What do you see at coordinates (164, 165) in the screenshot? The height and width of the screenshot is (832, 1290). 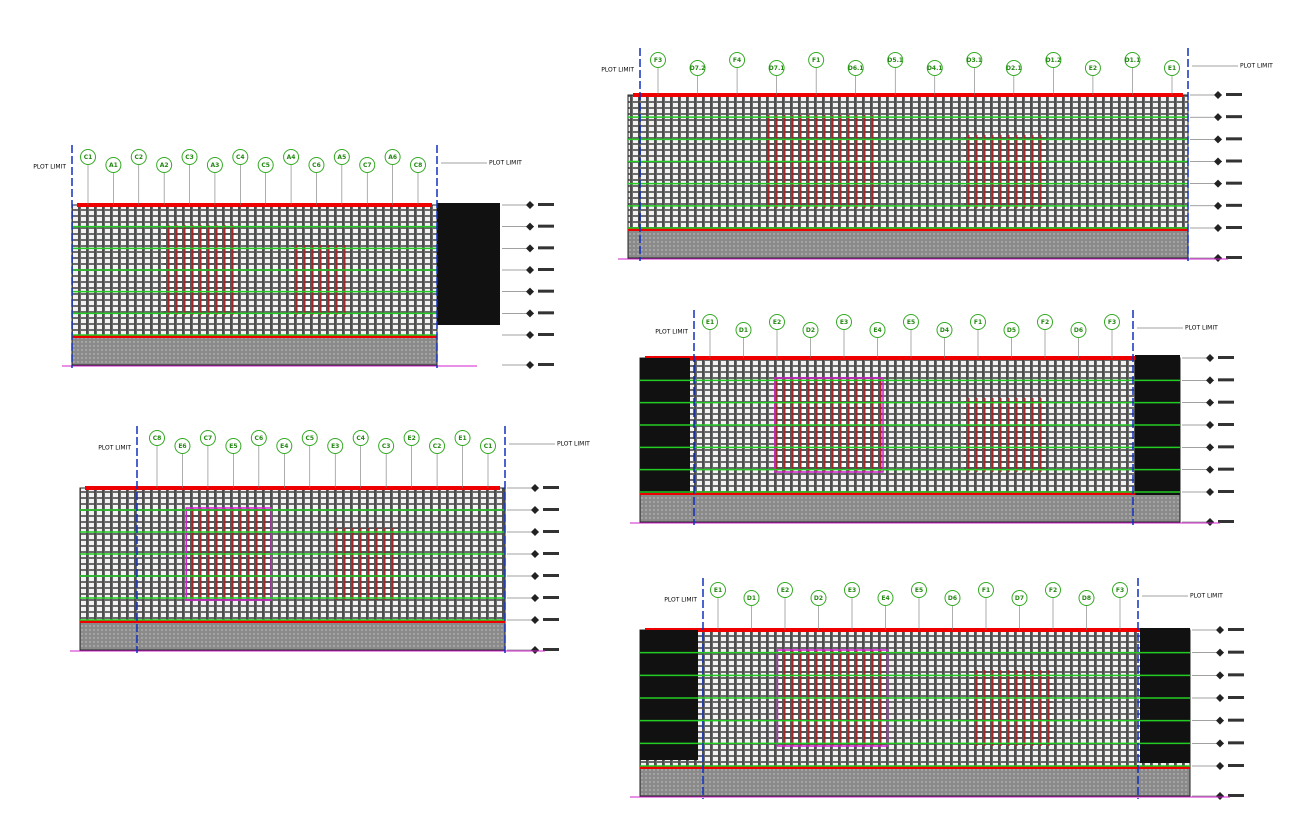 I see `grid-label: A2` at bounding box center [164, 165].